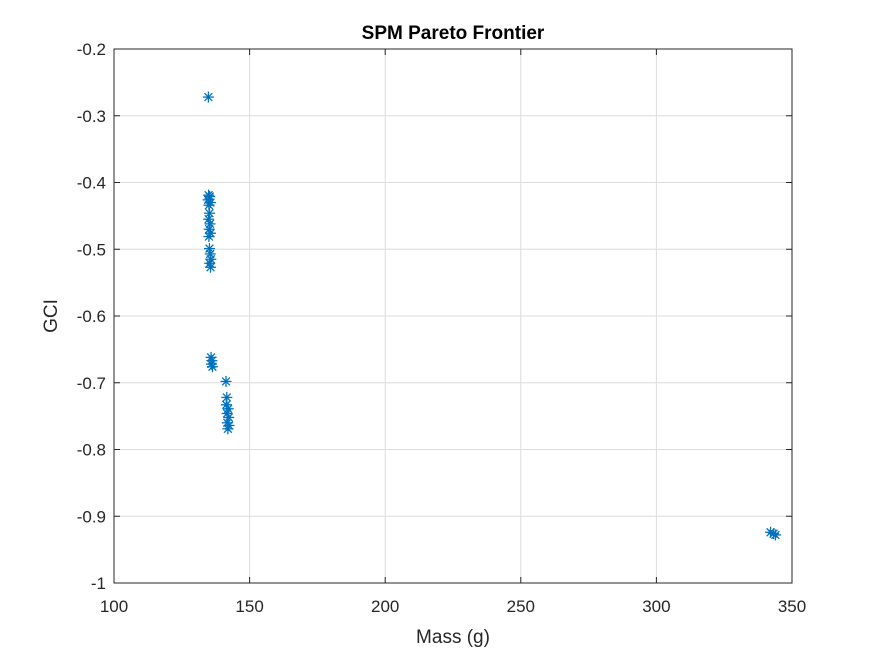 The height and width of the screenshot is (656, 875). I want to click on y-tick-label: -0.7, so click(91, 383).